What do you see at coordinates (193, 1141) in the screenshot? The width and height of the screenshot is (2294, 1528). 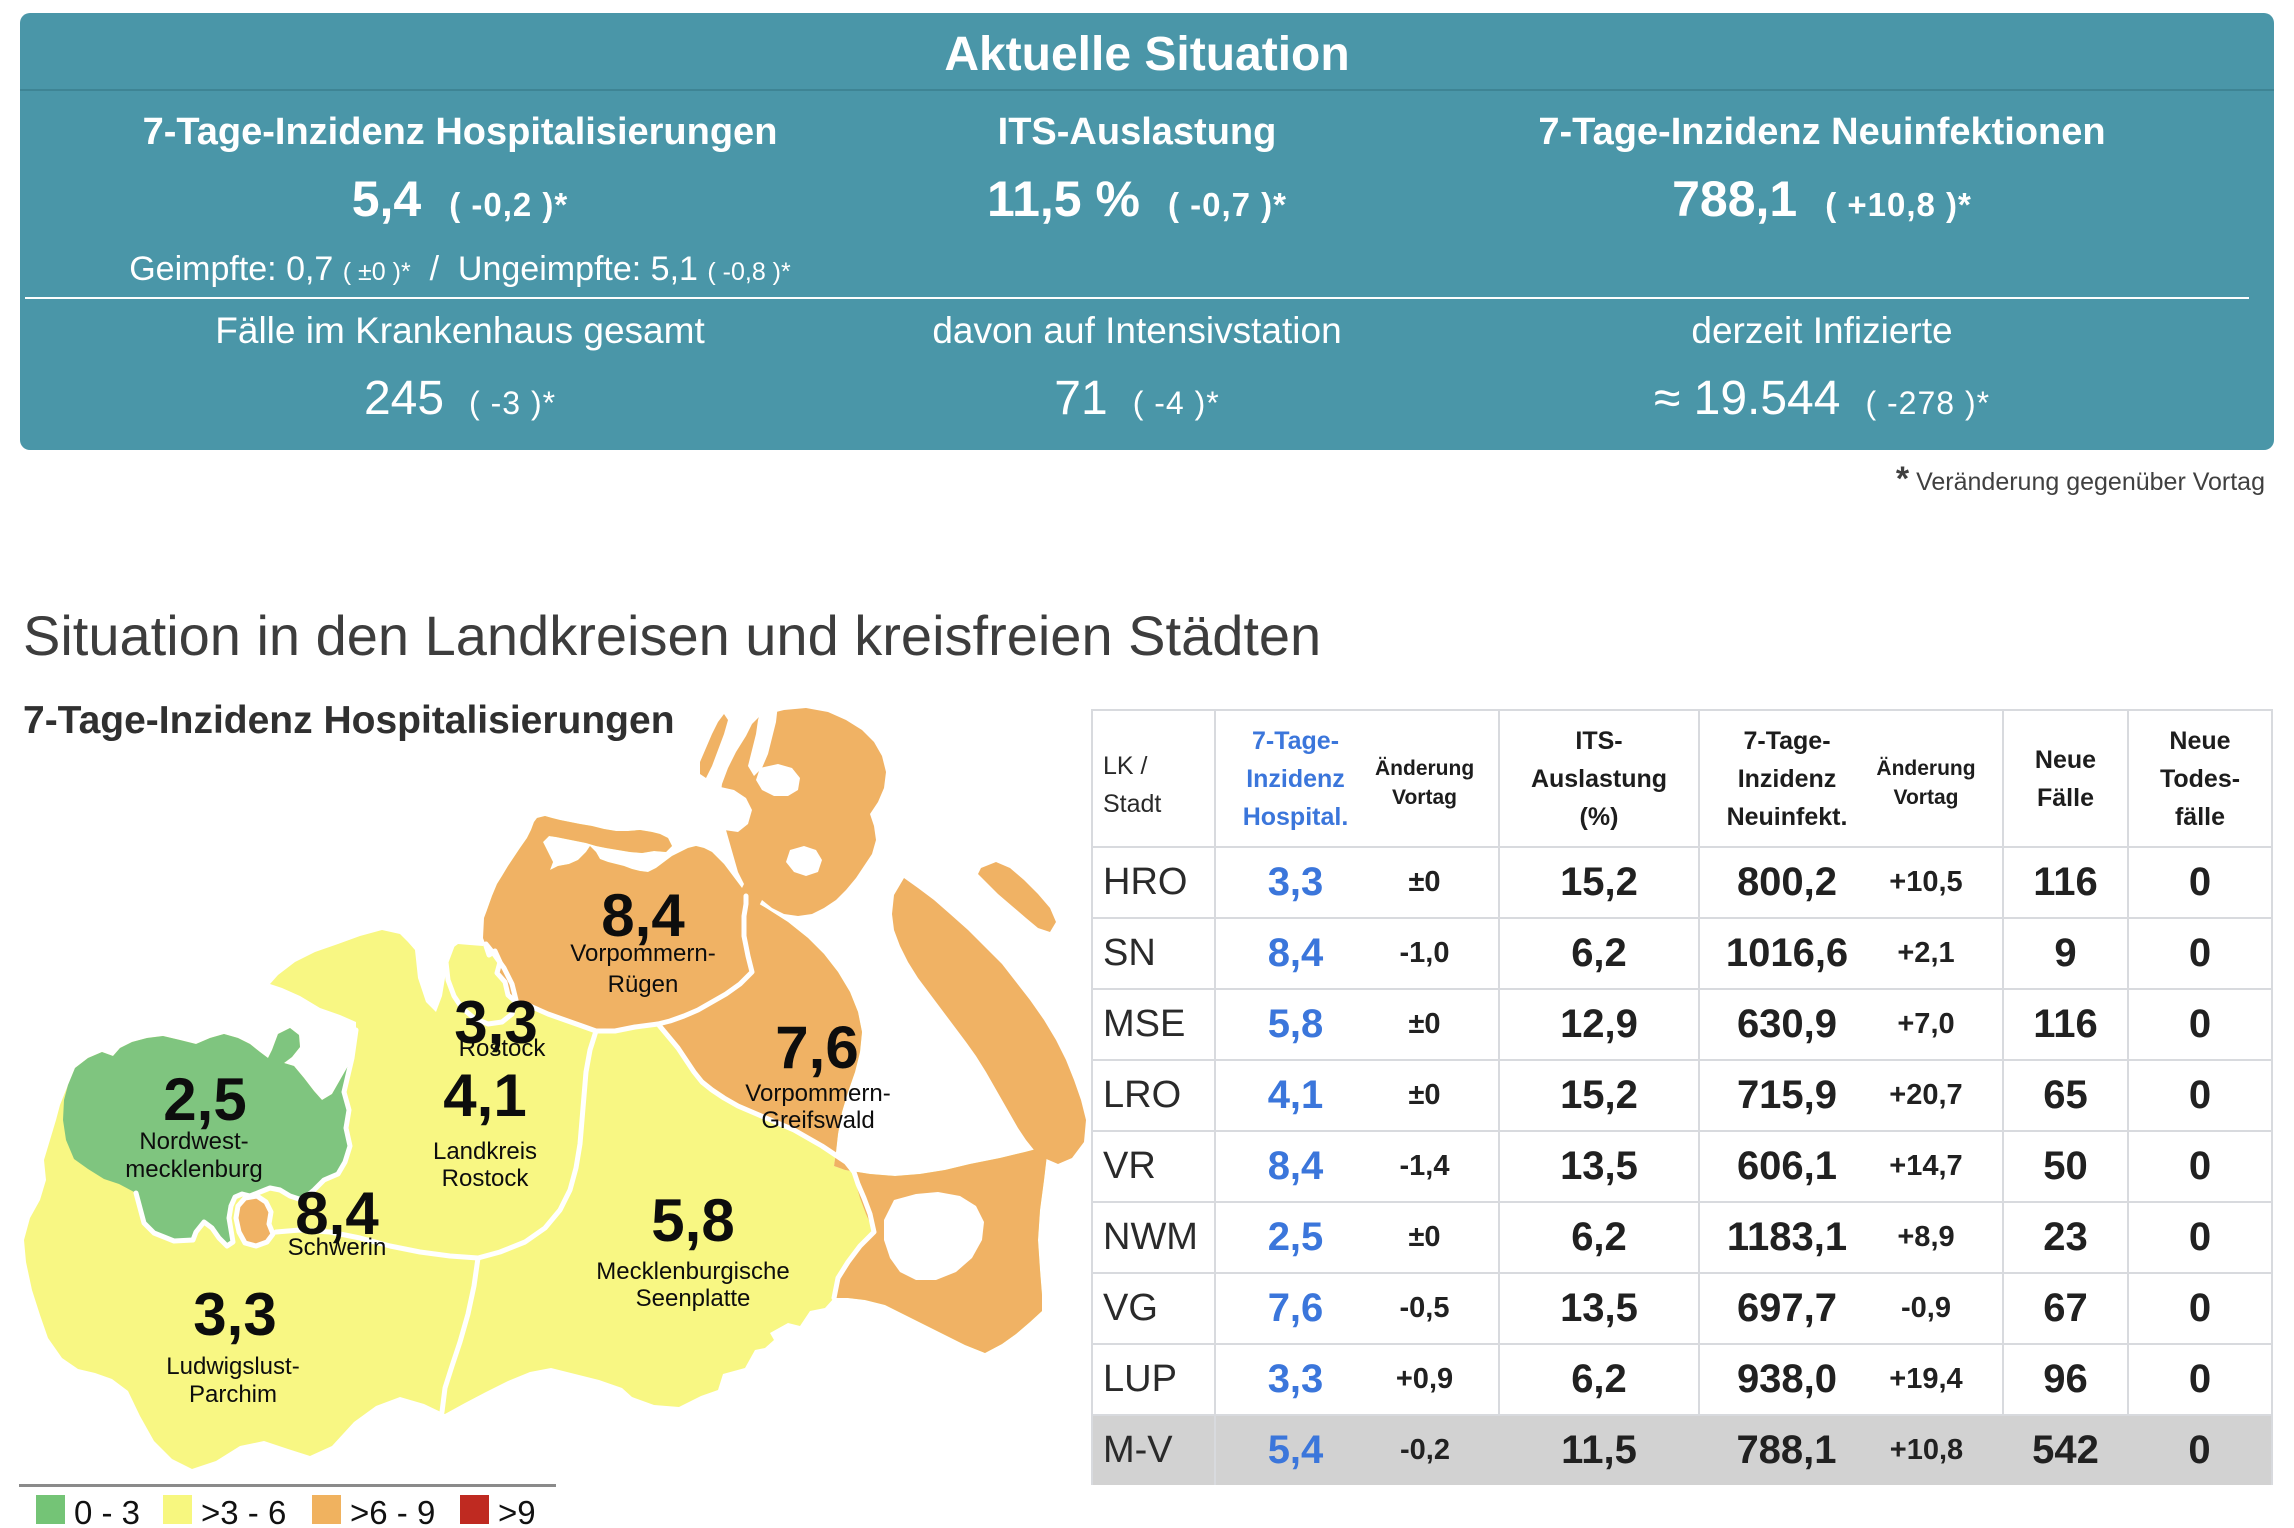 I see `svg-text: Nordwest-` at bounding box center [193, 1141].